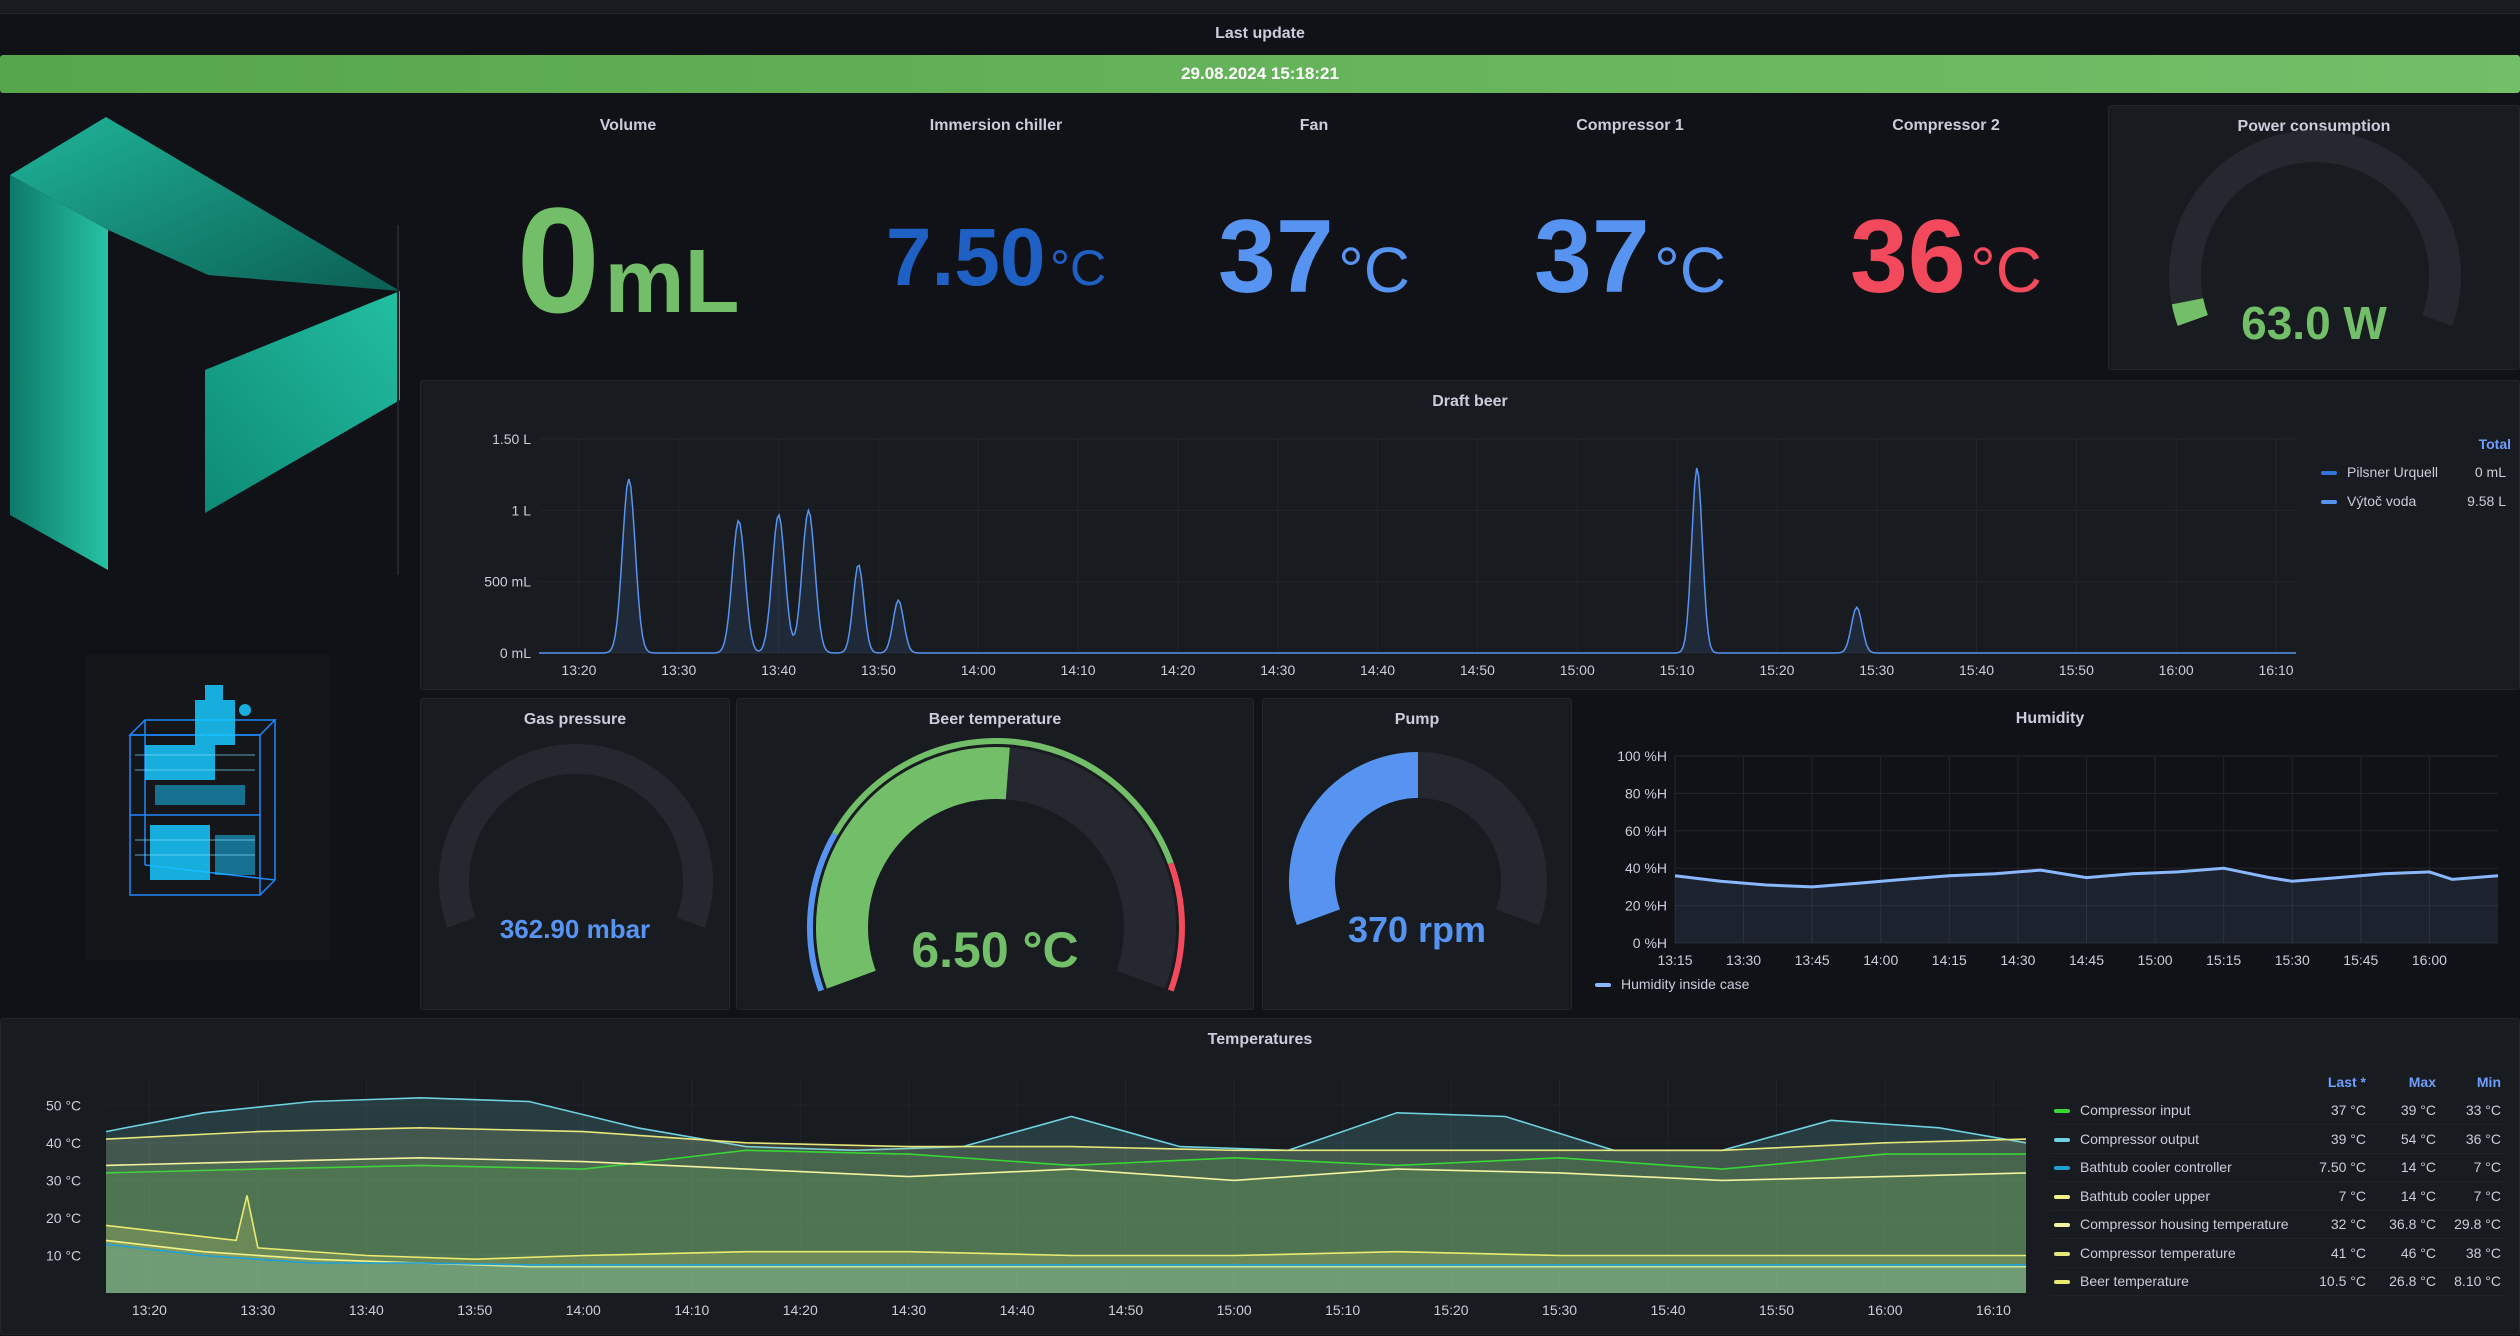 The image size is (2520, 1336). I want to click on temp-x-tick: 14:20, so click(800, 1310).